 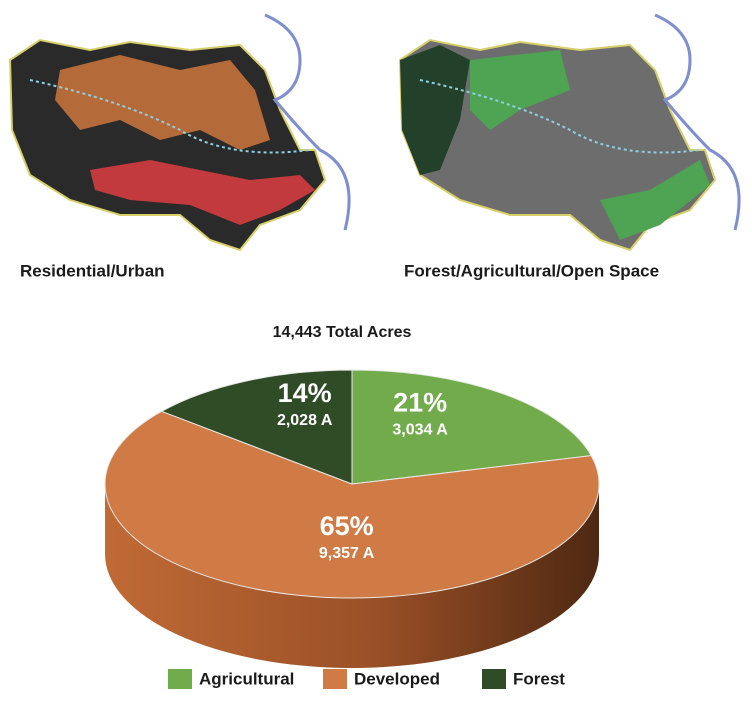 I want to click on pie-percent-label: 65%, so click(x=347, y=526).